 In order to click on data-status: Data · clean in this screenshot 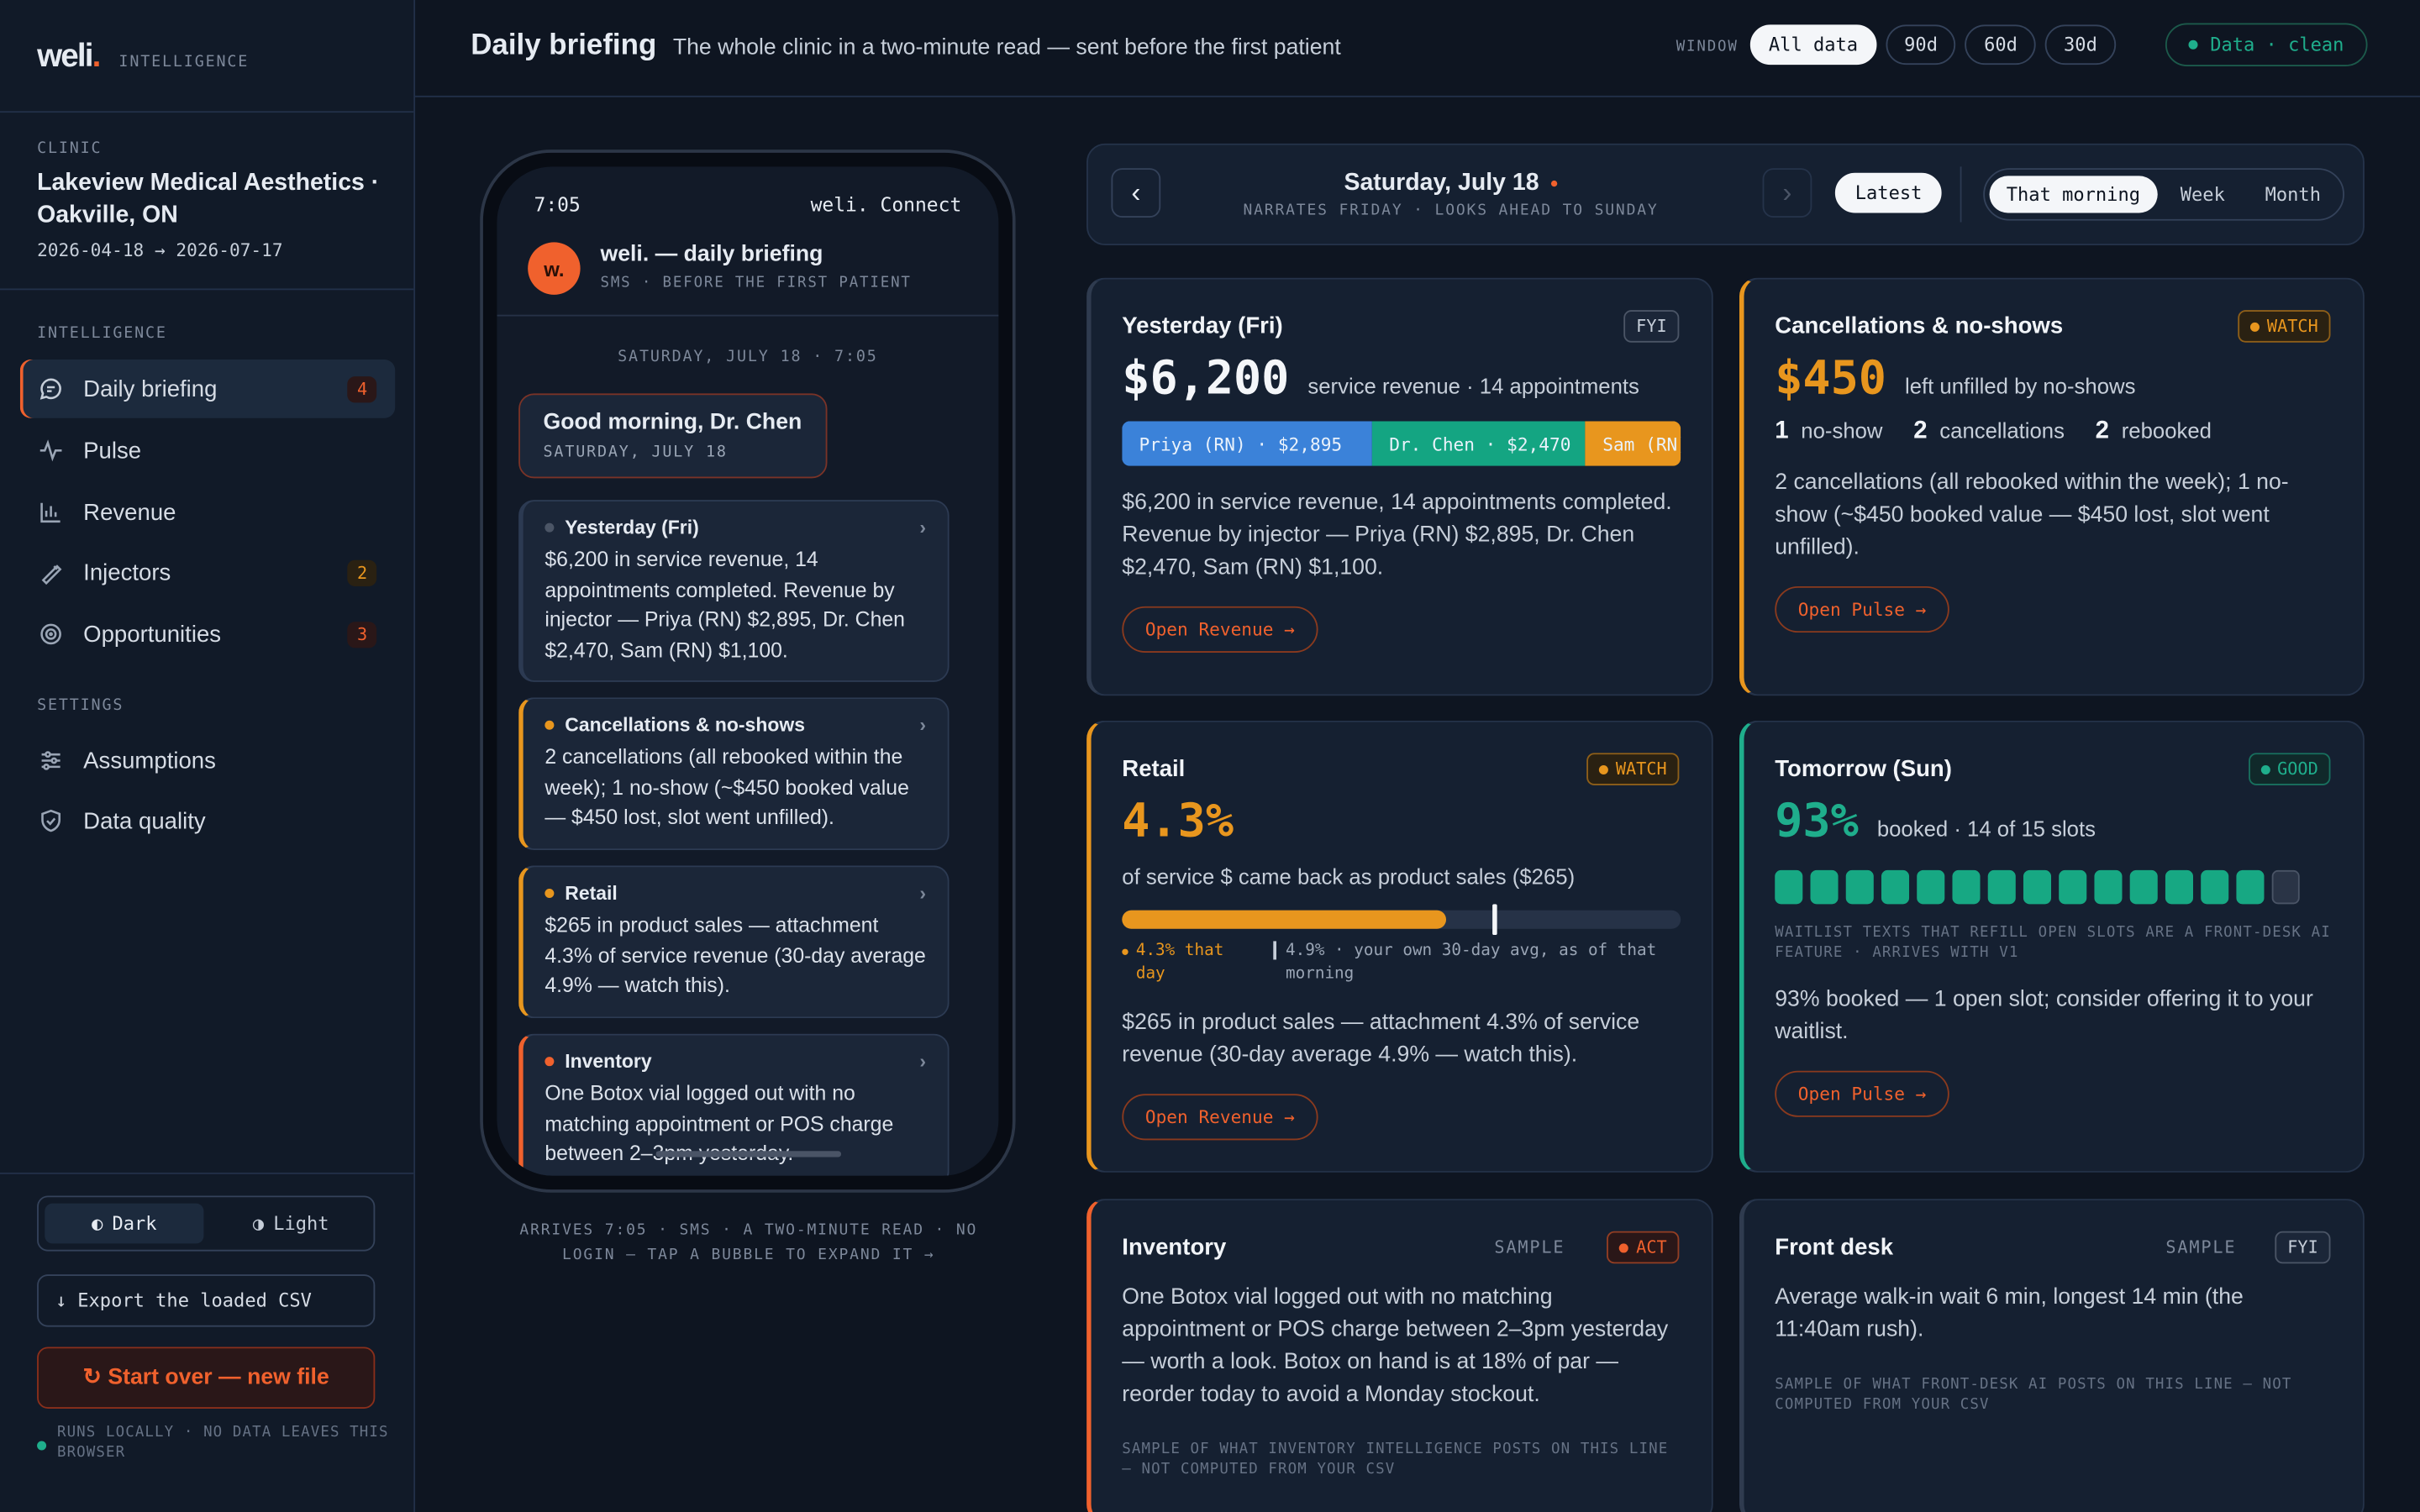, I will do `click(2267, 44)`.